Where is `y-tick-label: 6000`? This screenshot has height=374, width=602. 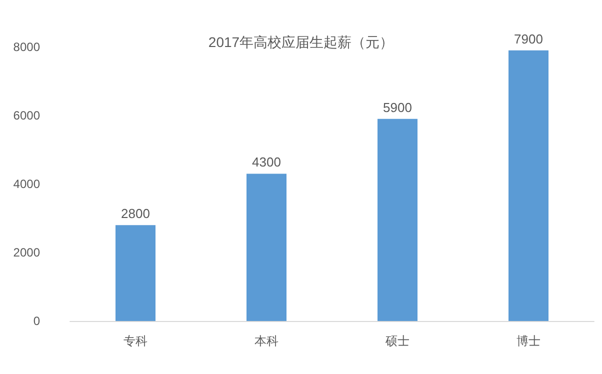 y-tick-label: 6000 is located at coordinates (26, 115).